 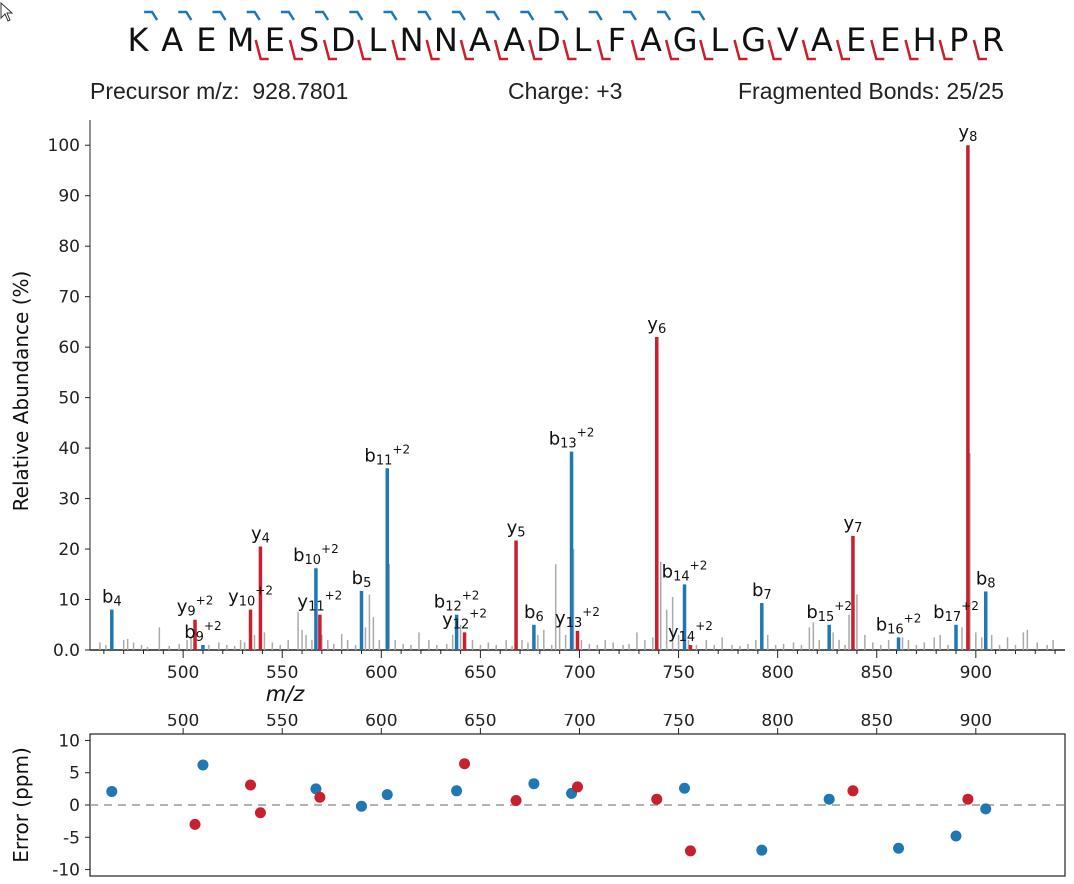 I want to click on y-tick-label: 60, so click(x=69, y=348).